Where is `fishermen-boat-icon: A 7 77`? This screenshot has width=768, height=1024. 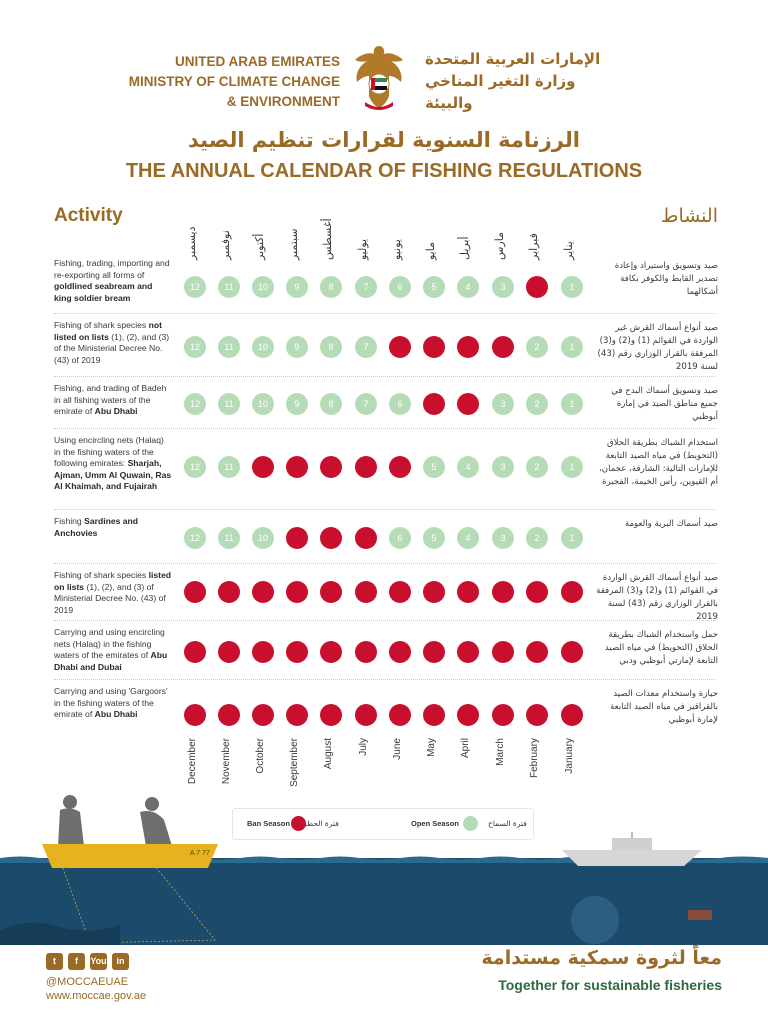 fishermen-boat-icon: A 7 77 is located at coordinates (130, 831).